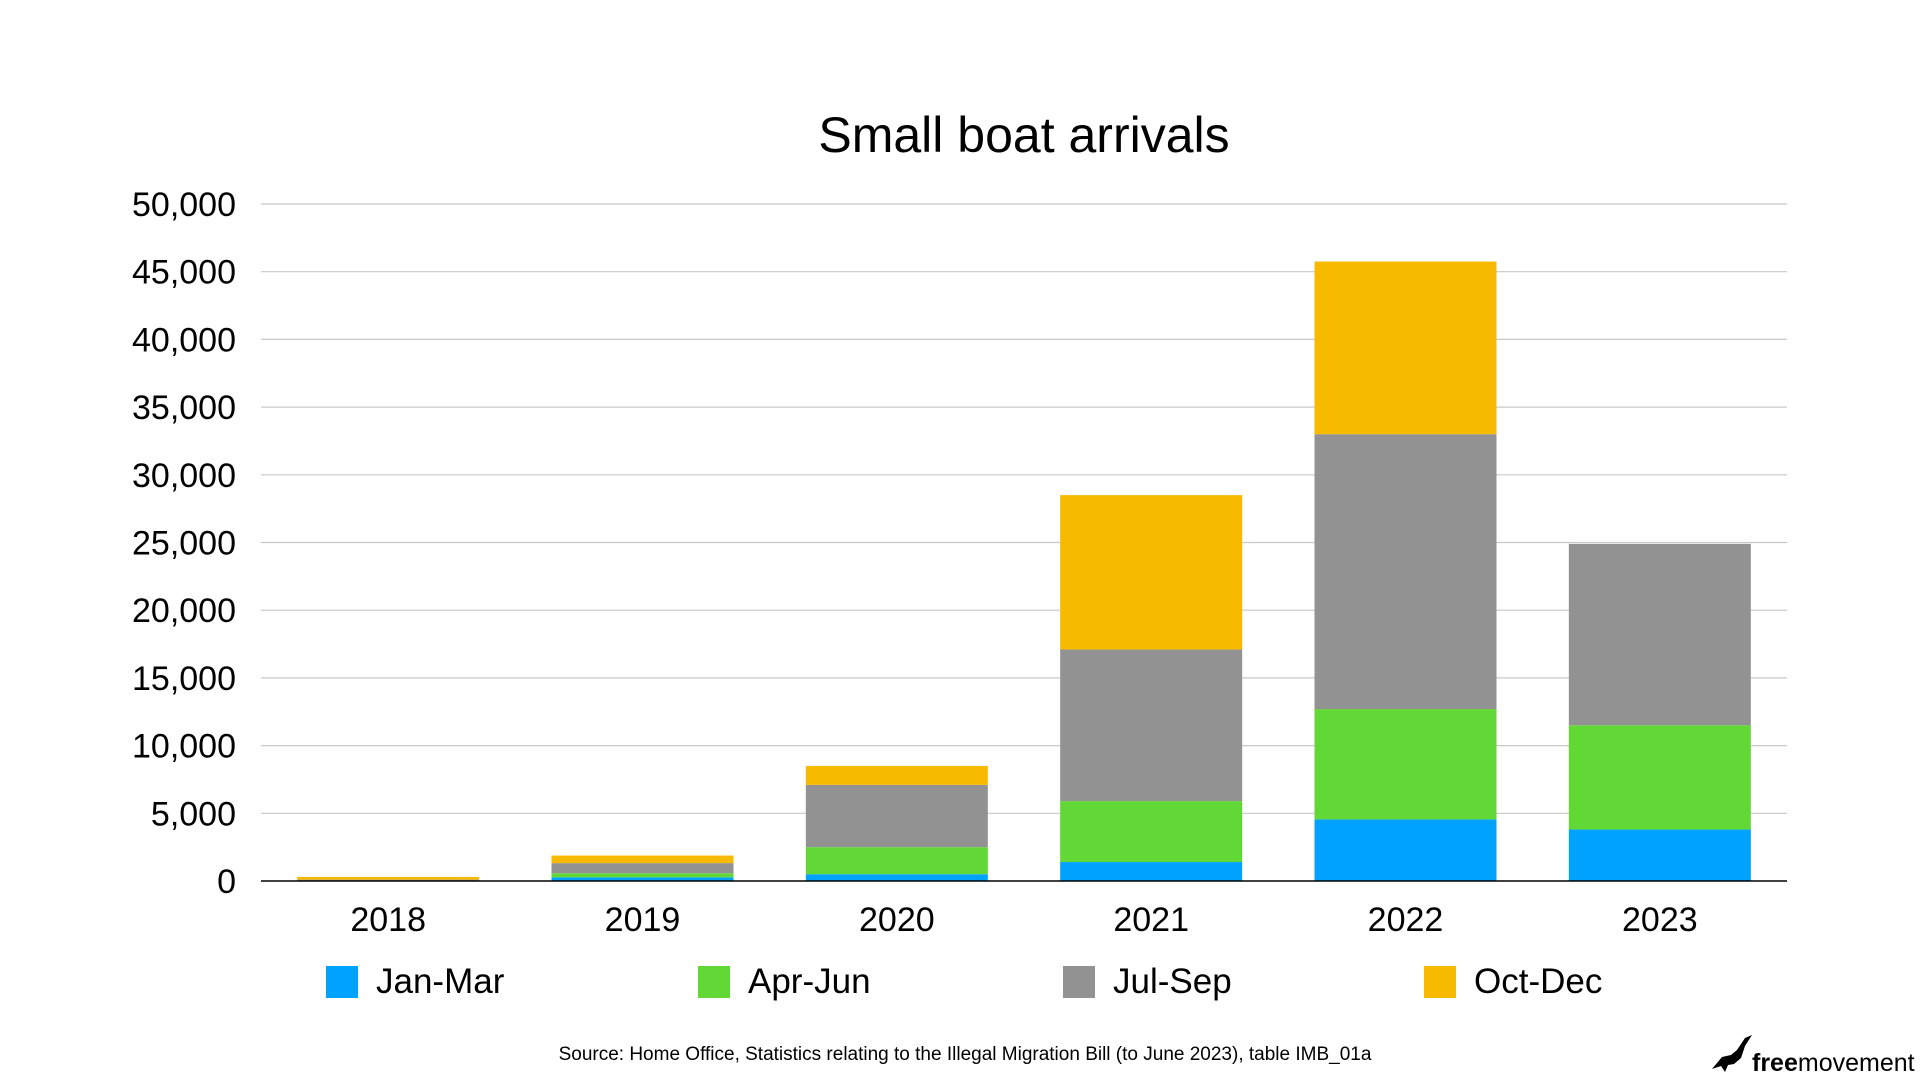 The image size is (1920, 1080). I want to click on bar-2021-jul-sep, so click(1151, 725).